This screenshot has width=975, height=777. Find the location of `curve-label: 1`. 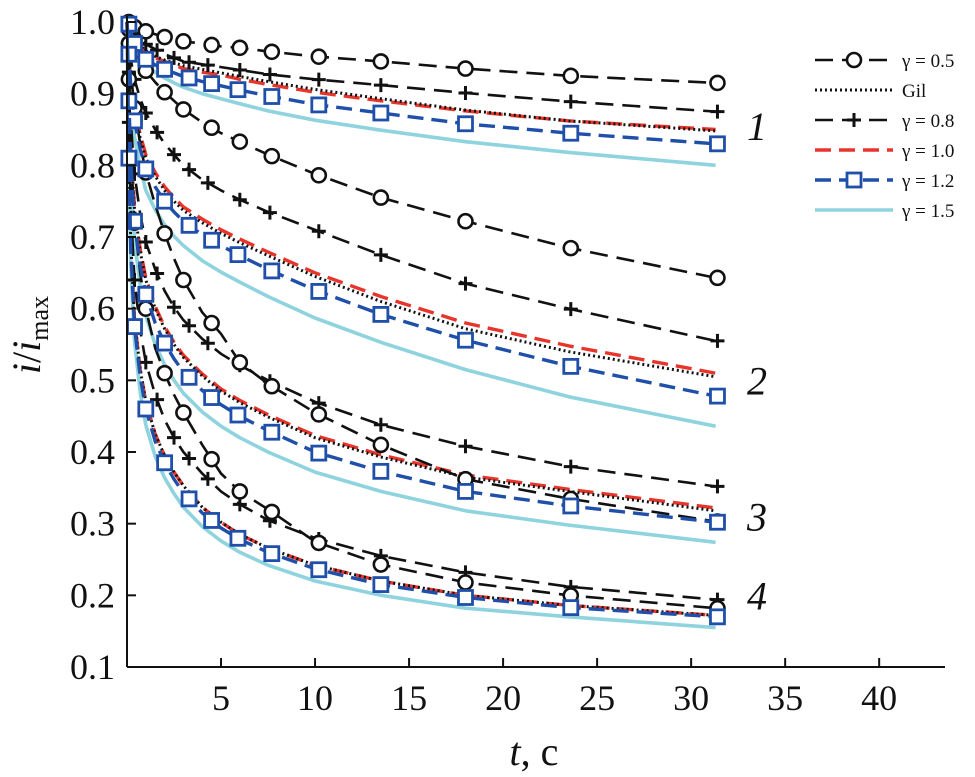

curve-label: 1 is located at coordinates (757, 126).